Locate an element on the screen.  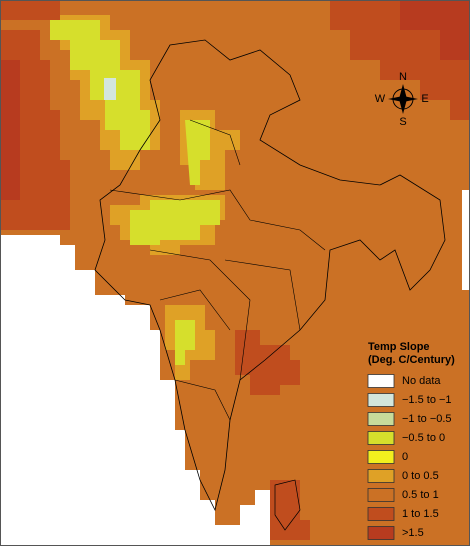
legend-label: 0 is located at coordinates (405, 457).